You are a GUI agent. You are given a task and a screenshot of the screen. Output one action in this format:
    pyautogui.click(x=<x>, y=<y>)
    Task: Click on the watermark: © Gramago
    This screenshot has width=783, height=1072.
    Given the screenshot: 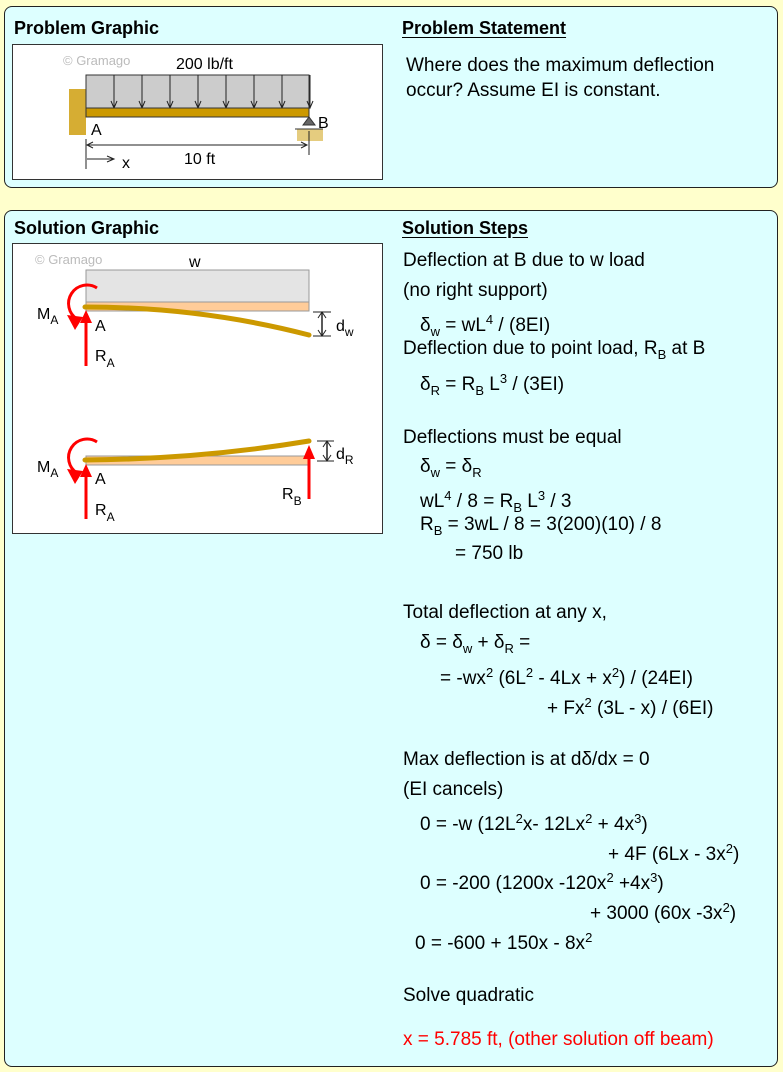 What is the action you would take?
    pyautogui.click(x=68, y=259)
    